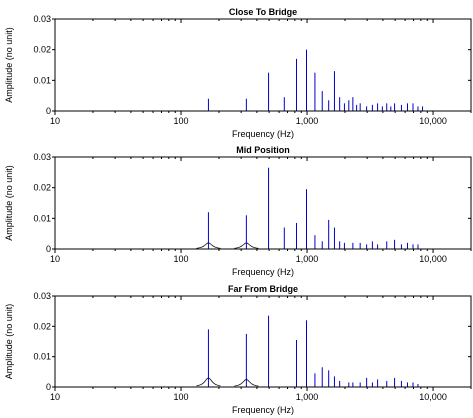 The width and height of the screenshot is (473, 418). Describe the element at coordinates (263, 150) in the screenshot. I see `chart-title: Mid Position` at that location.